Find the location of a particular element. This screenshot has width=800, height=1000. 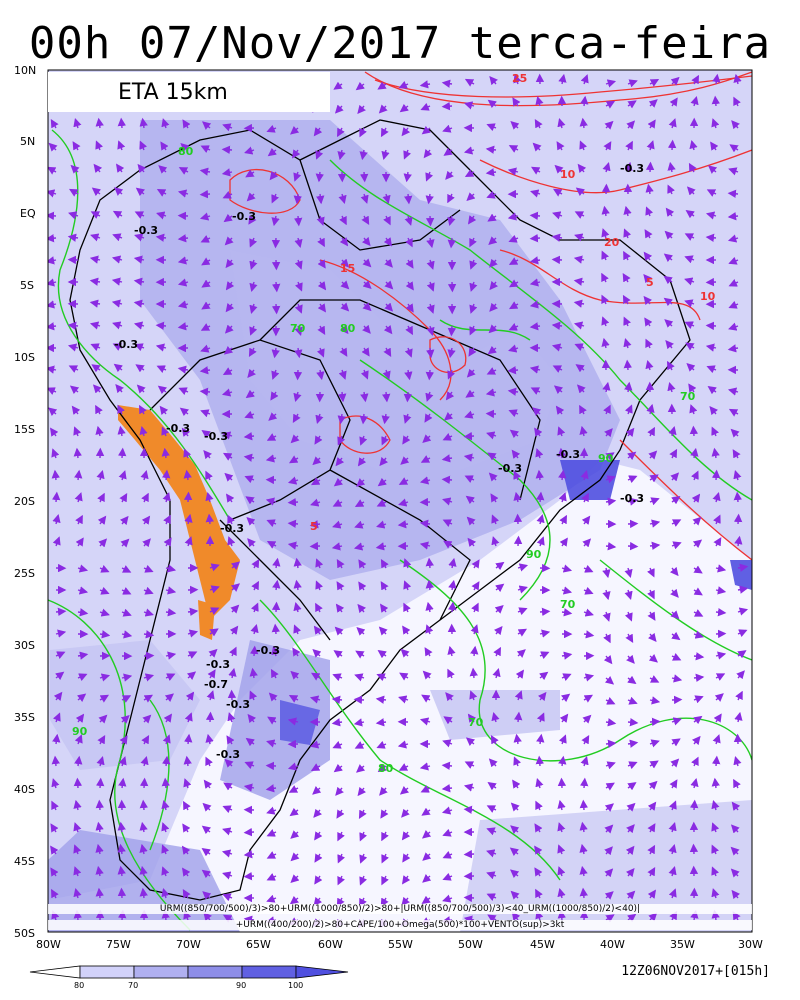

lat-label: 40S is located at coordinates (24, 789).